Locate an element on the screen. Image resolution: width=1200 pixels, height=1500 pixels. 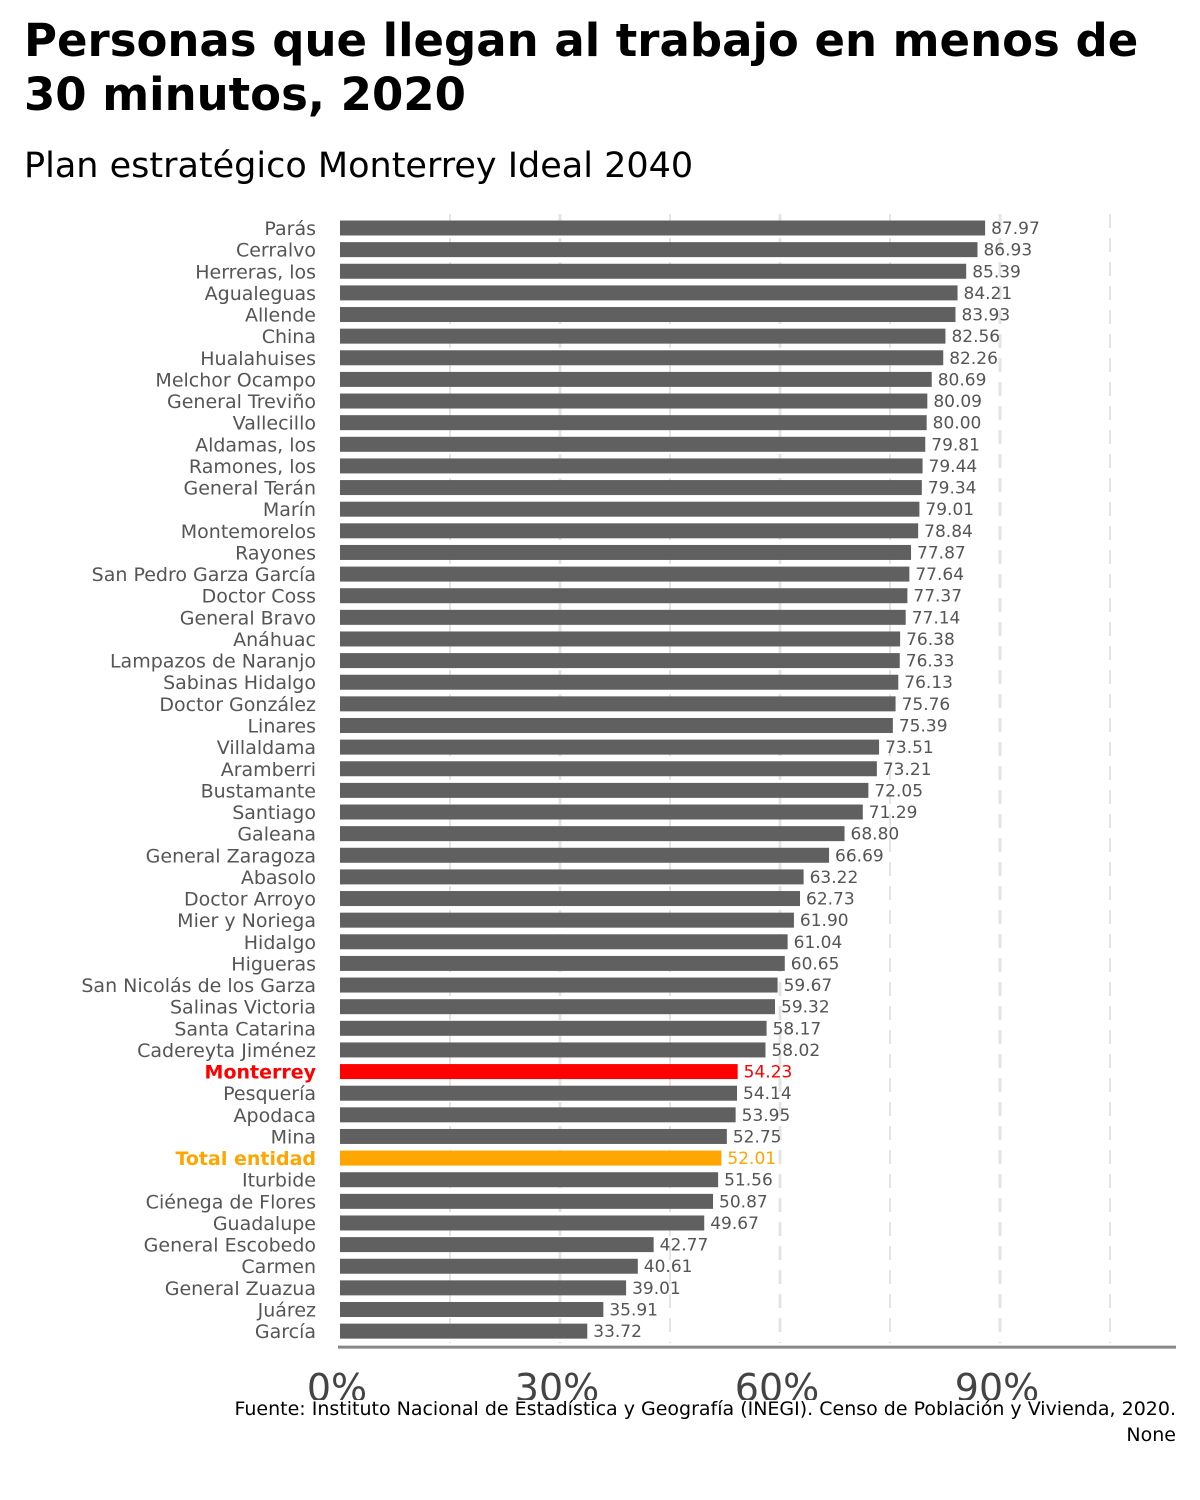
value-label: 51.56 is located at coordinates (748, 1181).